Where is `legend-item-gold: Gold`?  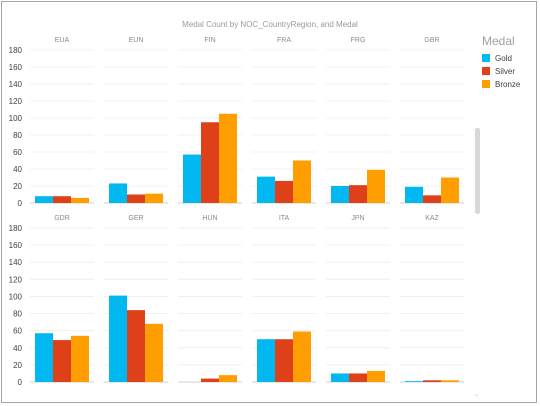
legend-item-gold: Gold is located at coordinates (501, 58).